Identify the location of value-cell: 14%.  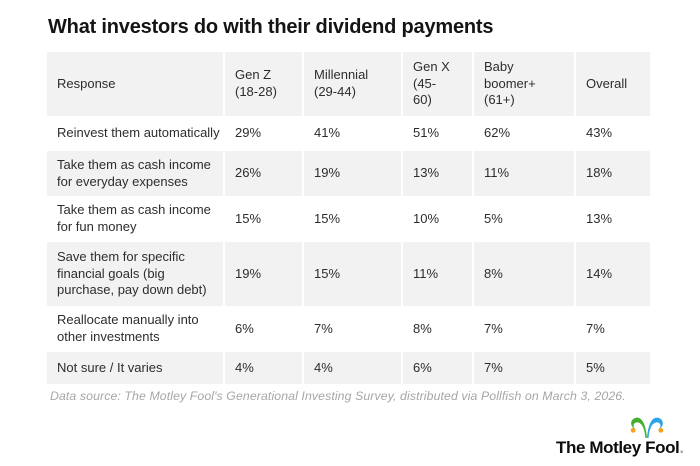
(613, 274).